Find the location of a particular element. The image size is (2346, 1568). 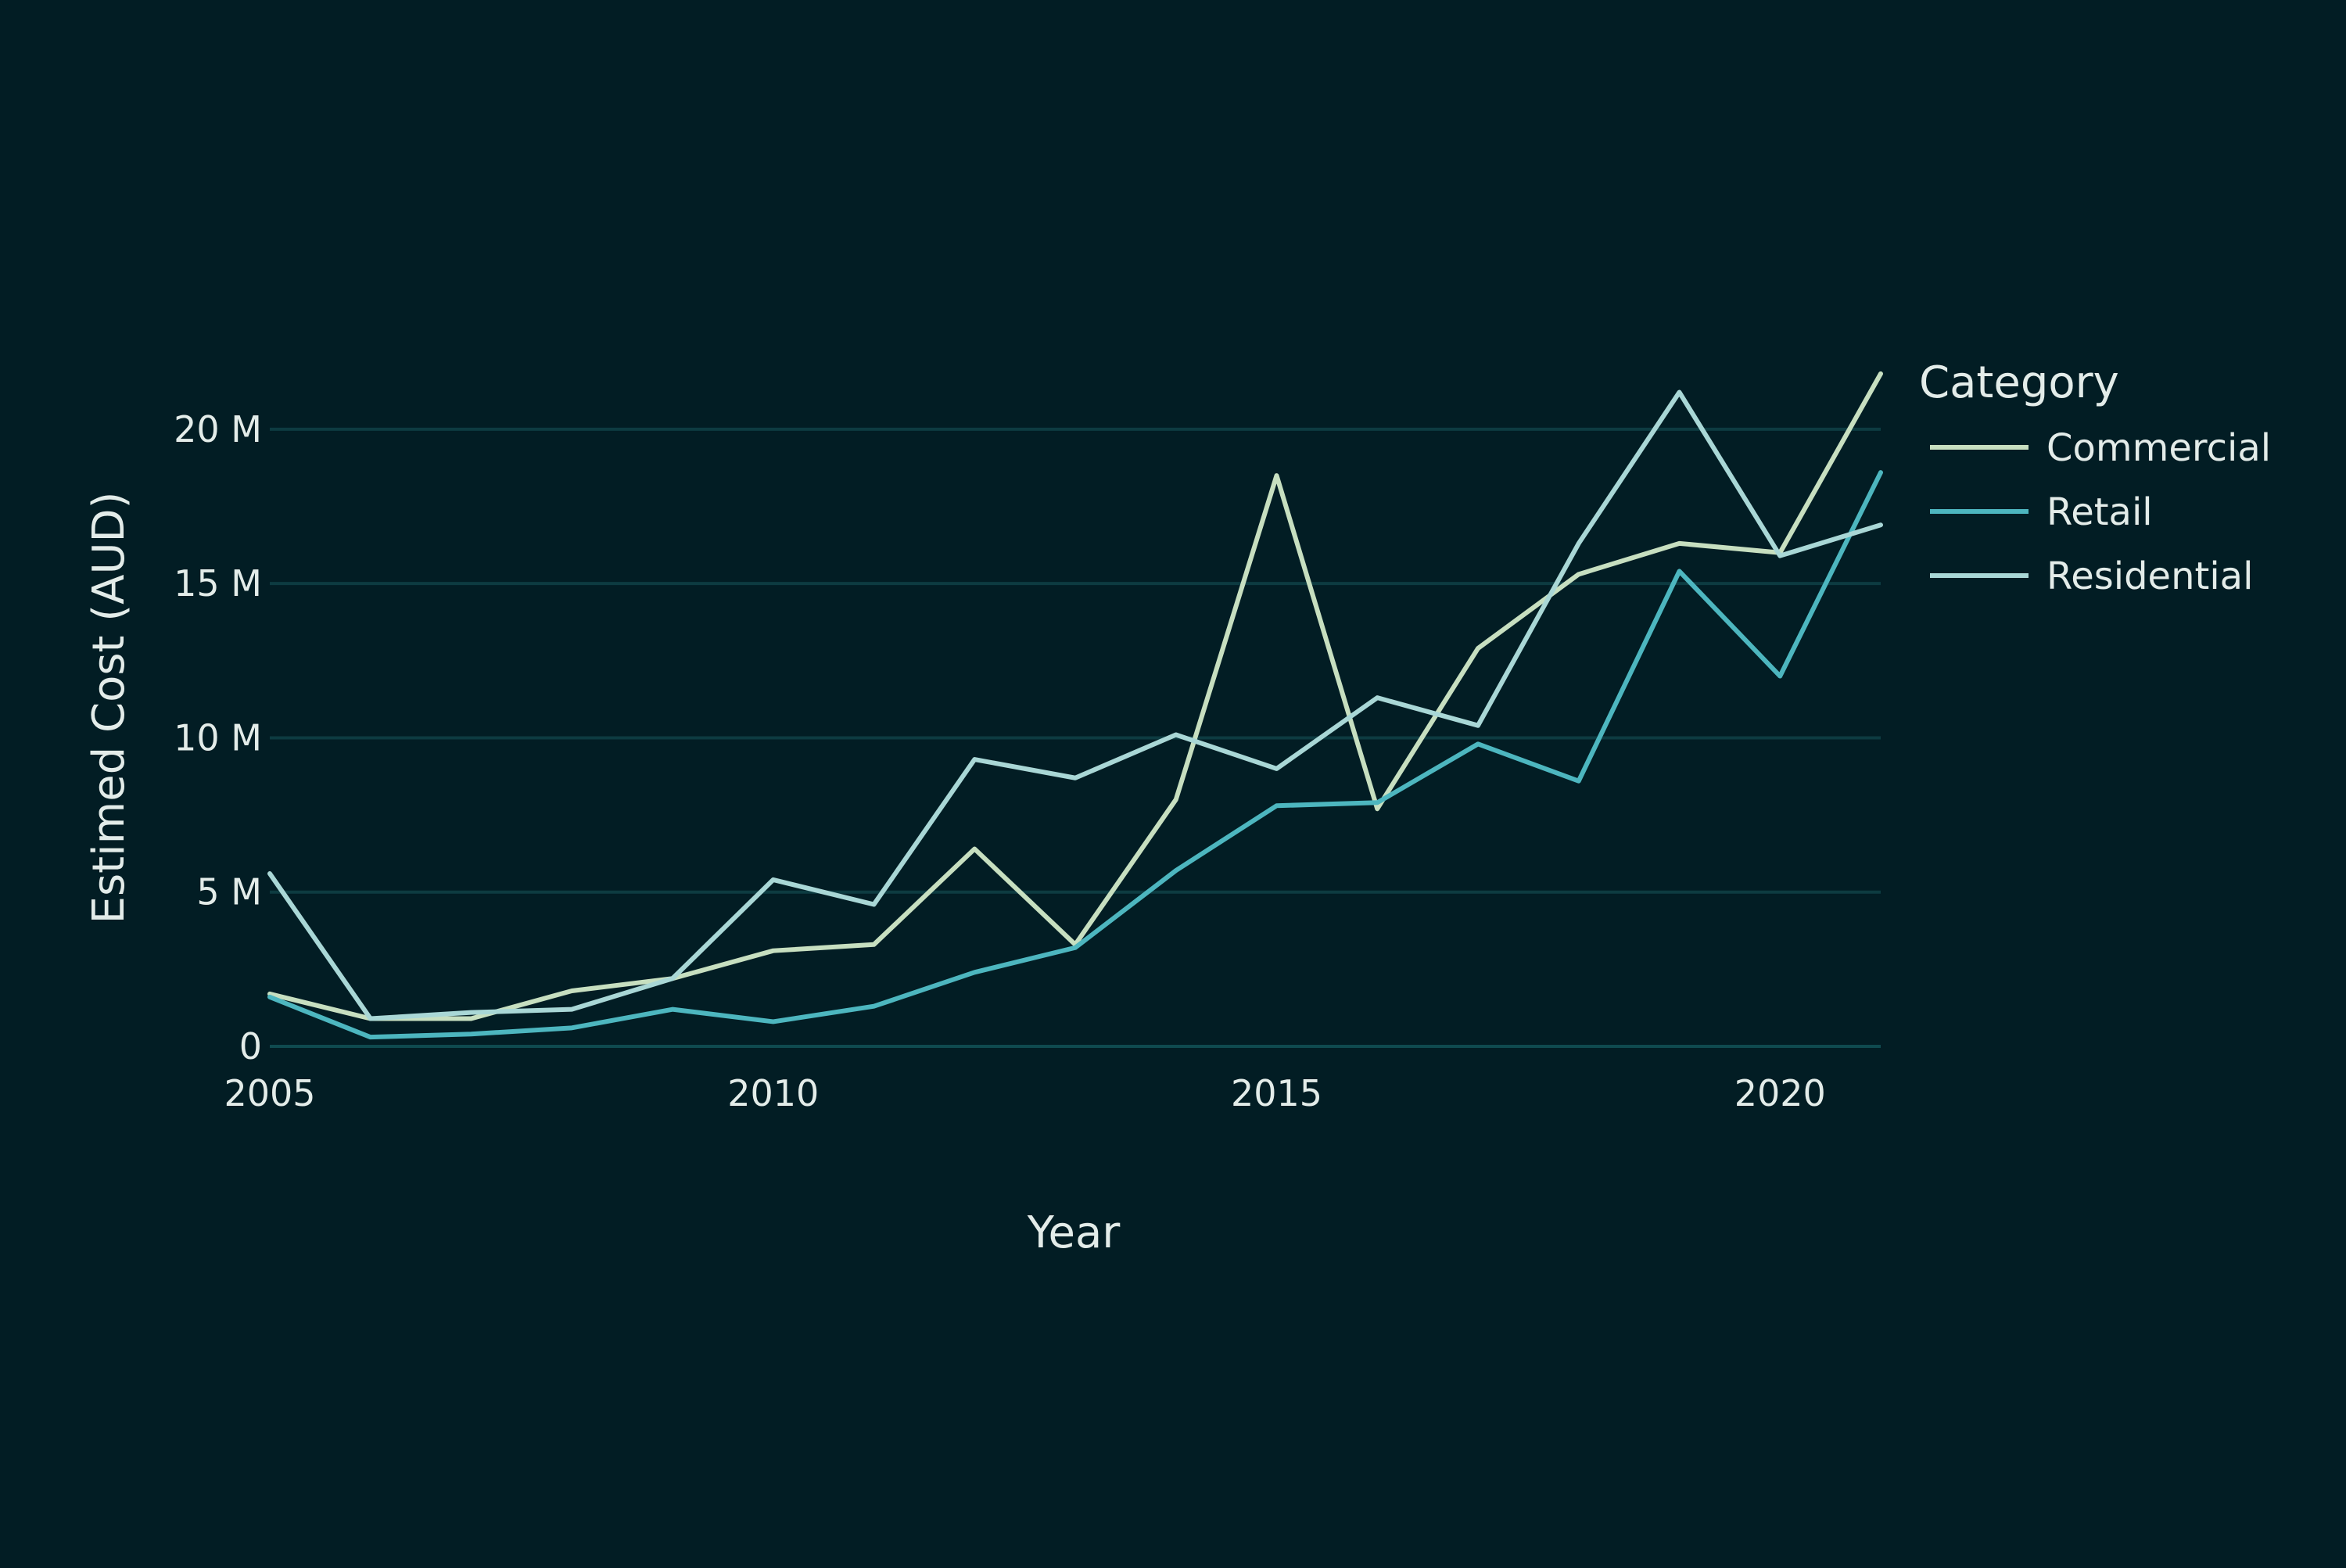

x-axis-ticks: 2005 2010 2015 2020 is located at coordinates (1025, 1093).